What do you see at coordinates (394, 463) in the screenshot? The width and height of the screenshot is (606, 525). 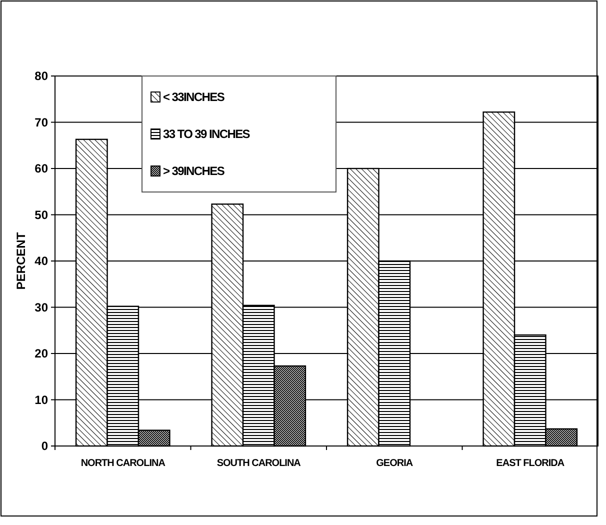 I see `x-tick-label: GEORIA` at bounding box center [394, 463].